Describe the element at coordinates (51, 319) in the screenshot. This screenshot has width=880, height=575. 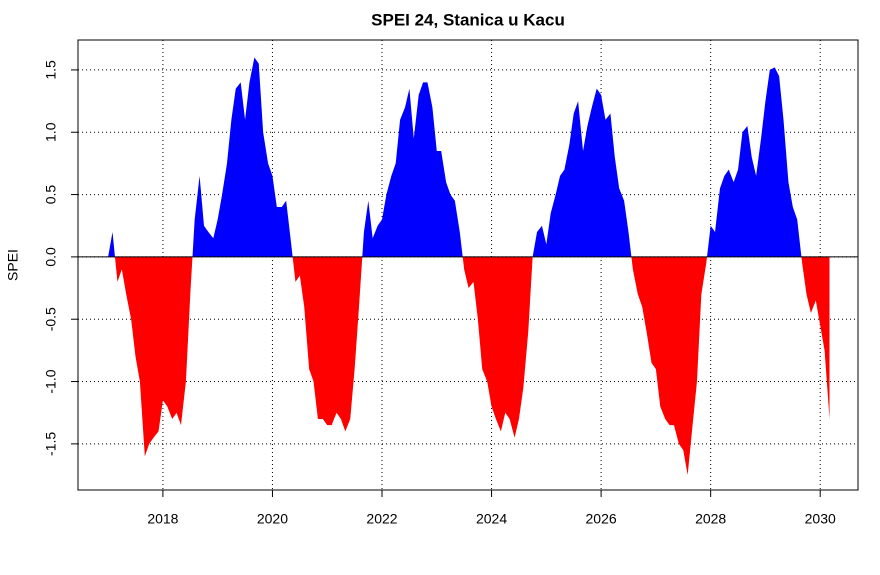
I see `y-tick-label: -0.5` at that location.